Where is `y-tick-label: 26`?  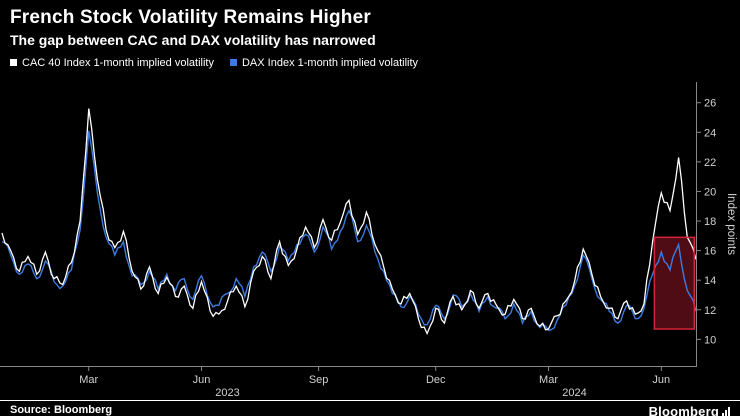 y-tick-label: 26 is located at coordinates (710, 104).